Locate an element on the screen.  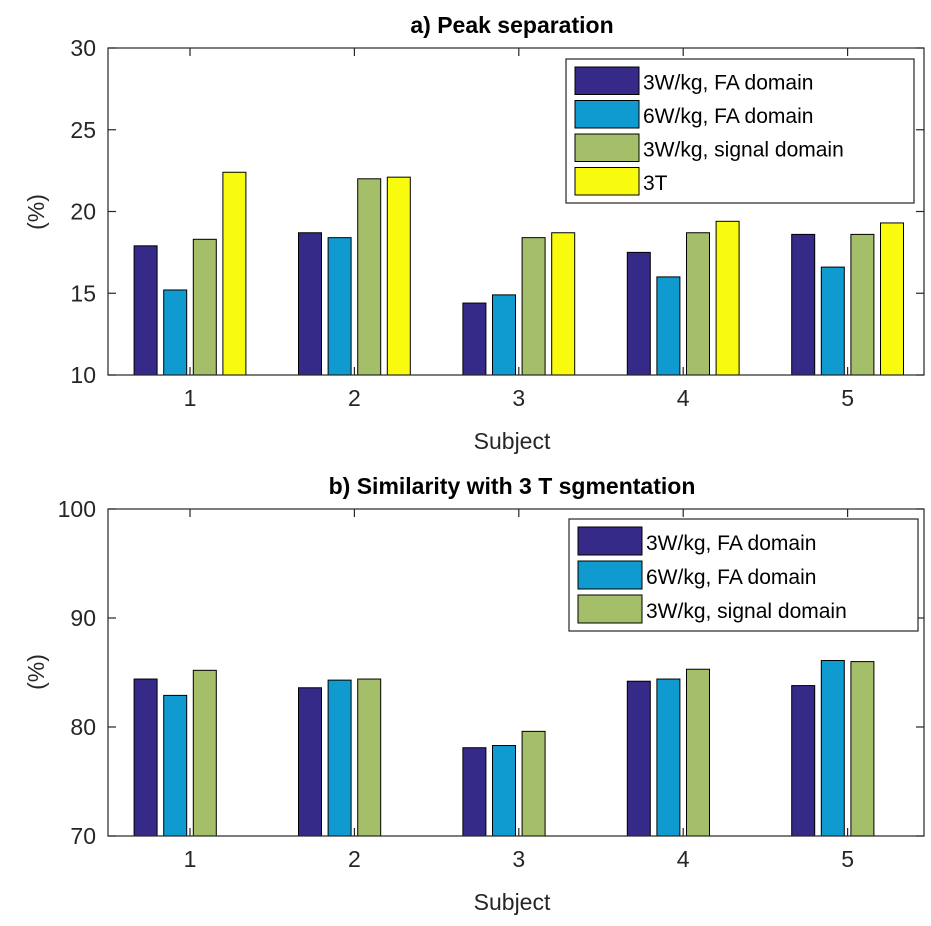
y-tick-label: 30 is located at coordinates (83, 48).